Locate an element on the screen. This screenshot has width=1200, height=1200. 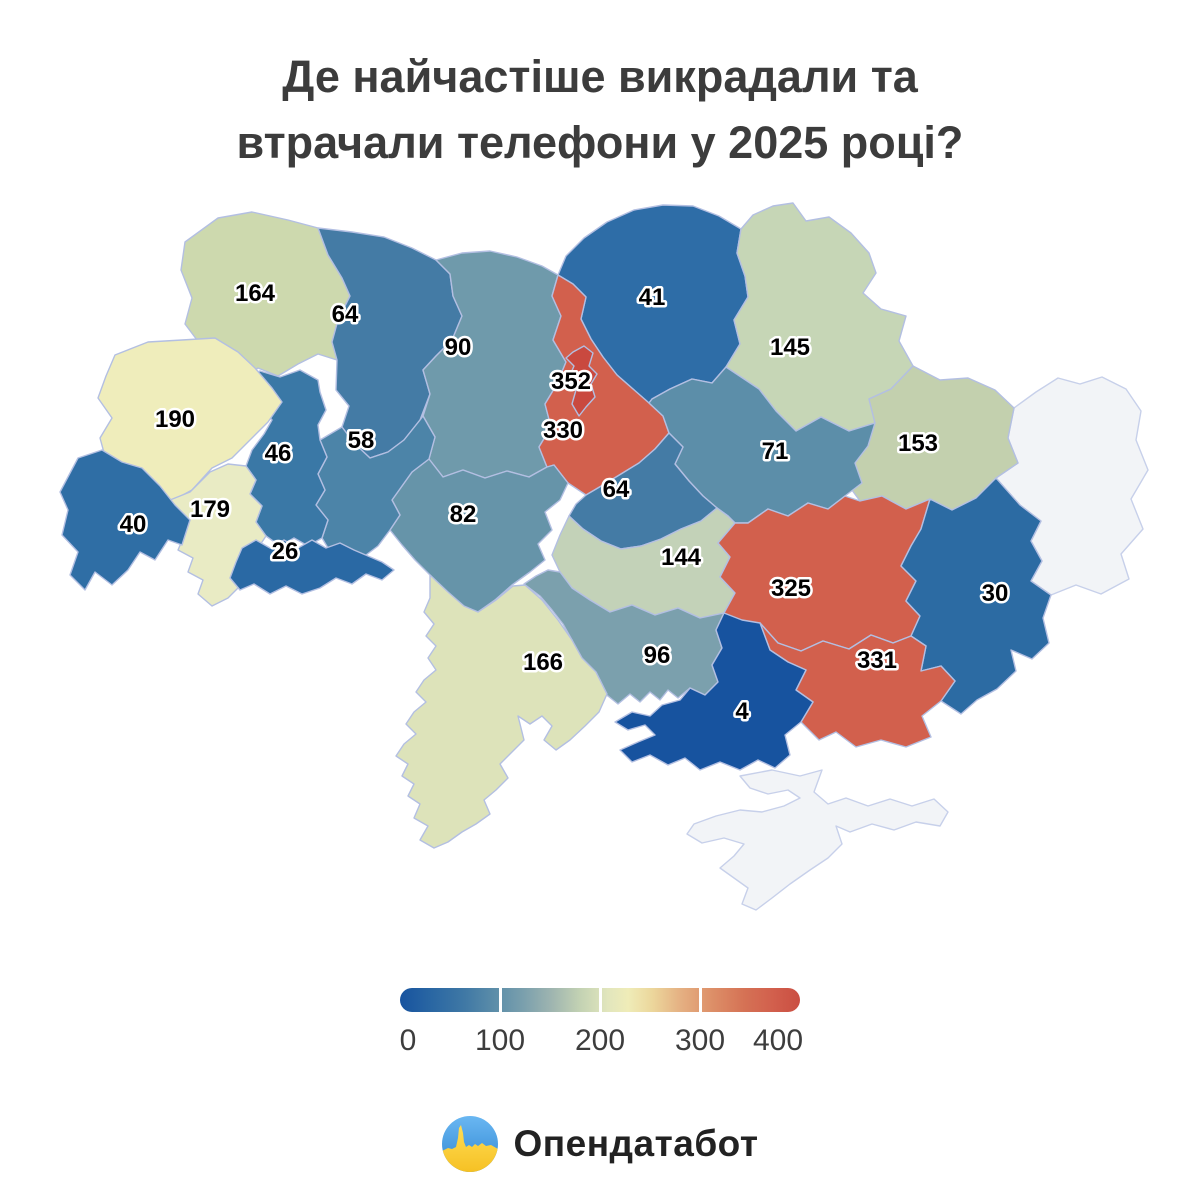
region-donetsk is located at coordinates (976, 596).